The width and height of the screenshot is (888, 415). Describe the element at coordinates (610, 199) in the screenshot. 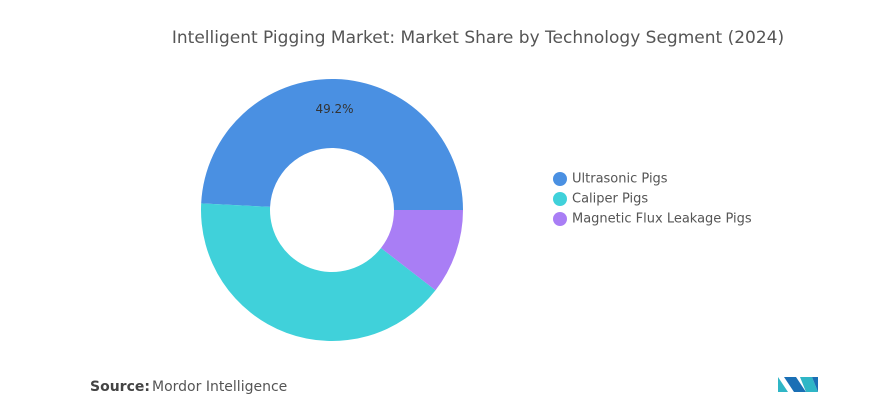

I see `legend-label: Caliper Pigs` at that location.